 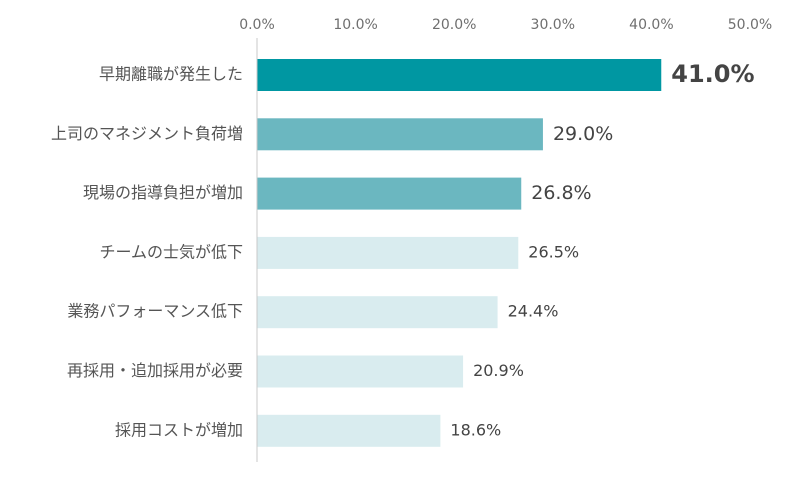 What do you see at coordinates (553, 251) in the screenshot?
I see `value-label: 26.5%` at bounding box center [553, 251].